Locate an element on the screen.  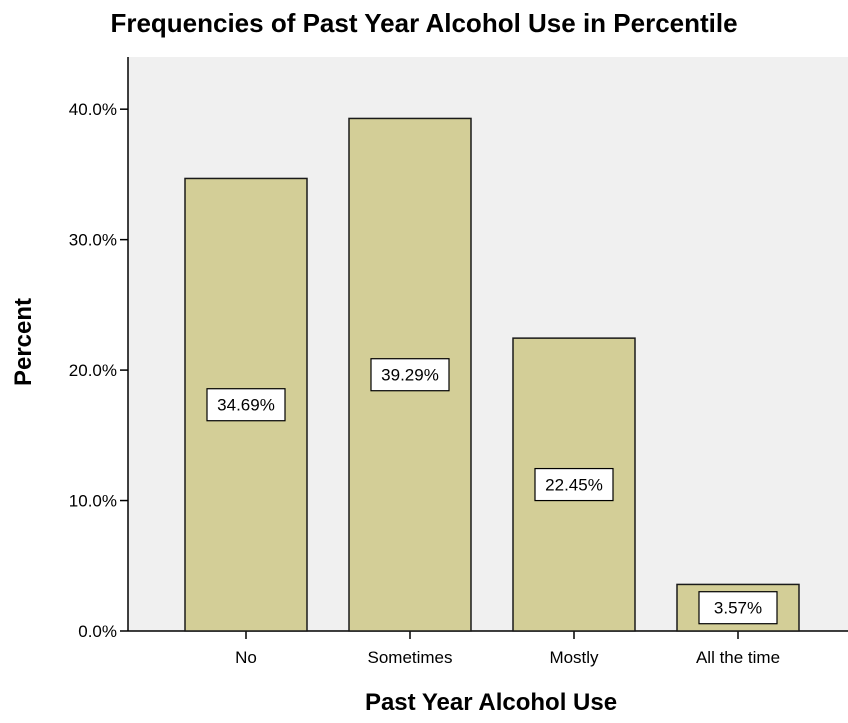
data-label-text: 22.45% is located at coordinates (574, 485).